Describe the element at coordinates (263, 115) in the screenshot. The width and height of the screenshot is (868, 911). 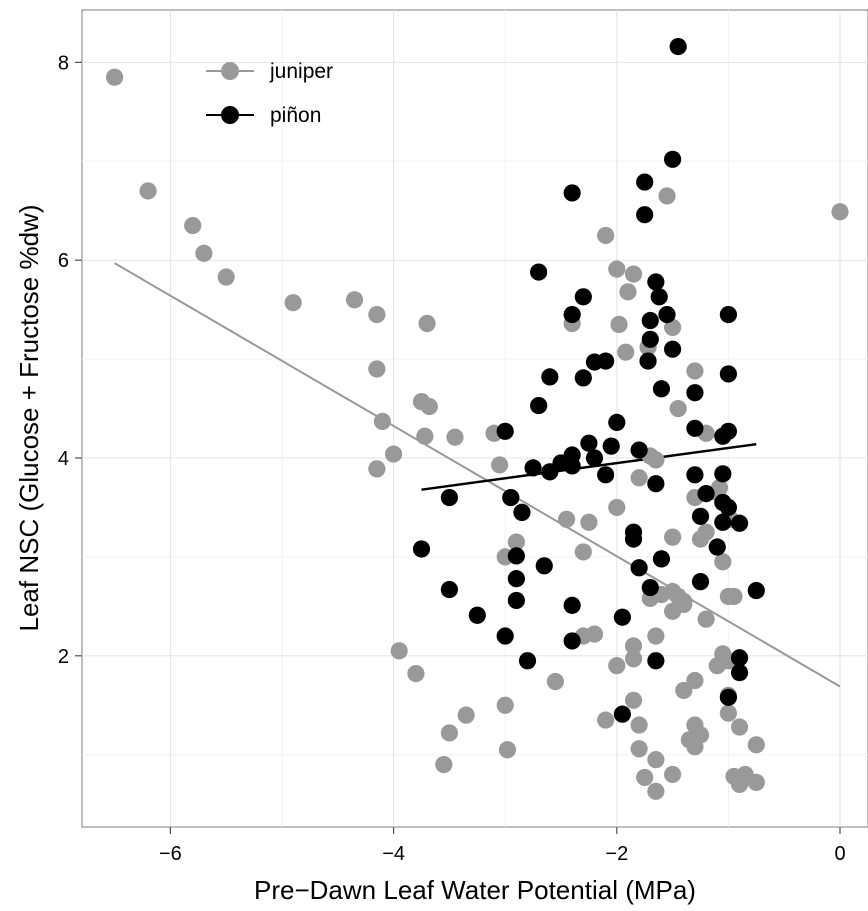
I see `legend-item-pinon: piñon` at that location.